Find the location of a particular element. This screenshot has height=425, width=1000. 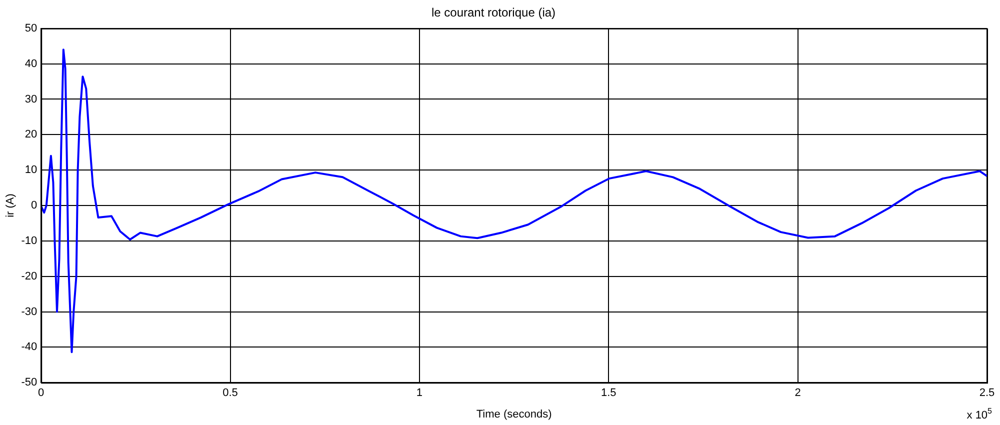

x-tick-label: 0.5 is located at coordinates (230, 393).